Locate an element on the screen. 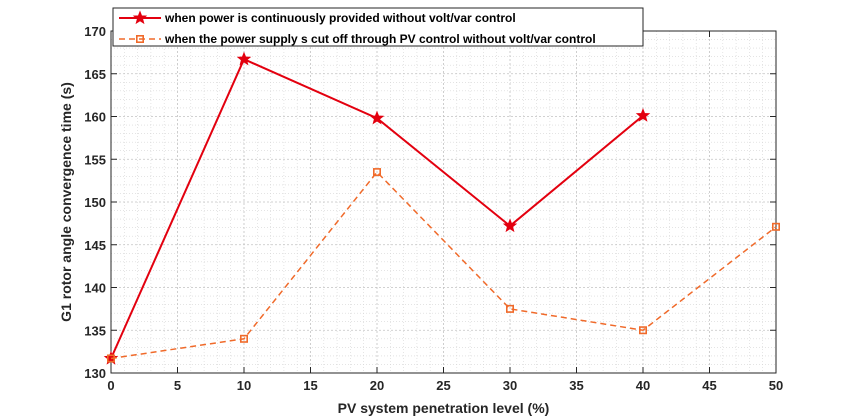  x-tick-label: 15 is located at coordinates (310, 385).